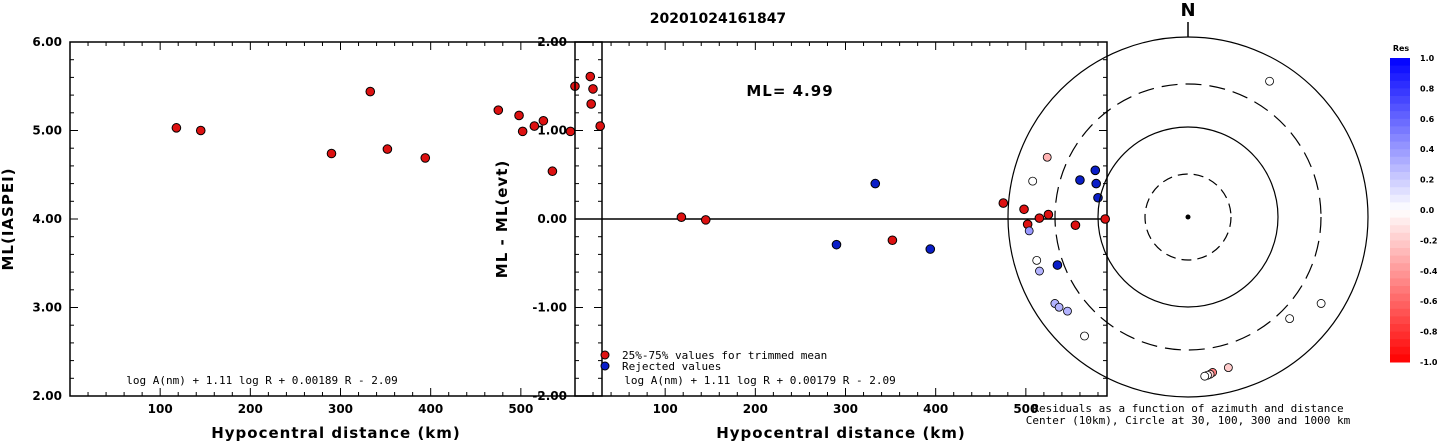 This screenshot has width=1437, height=441. I want to click on ml-label: ML= 4.99, so click(789, 91).